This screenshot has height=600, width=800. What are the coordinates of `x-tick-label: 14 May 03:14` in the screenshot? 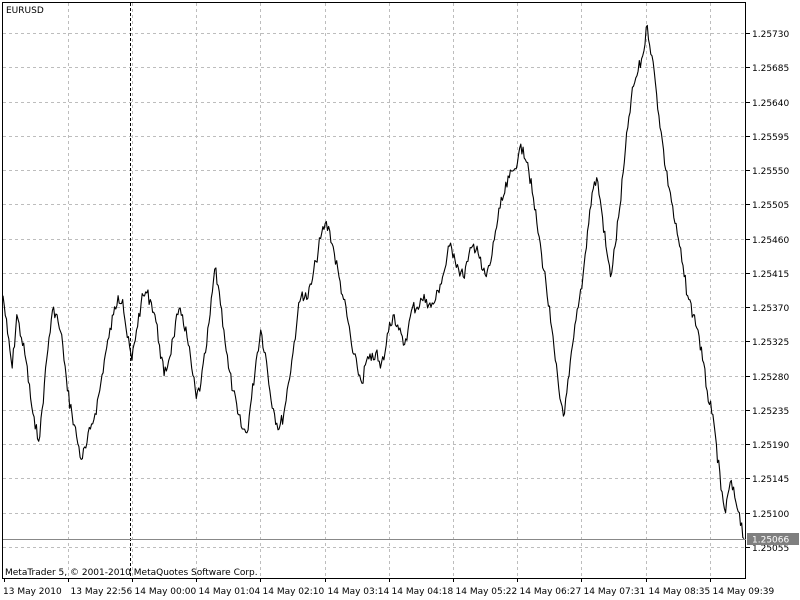 It's located at (359, 592).